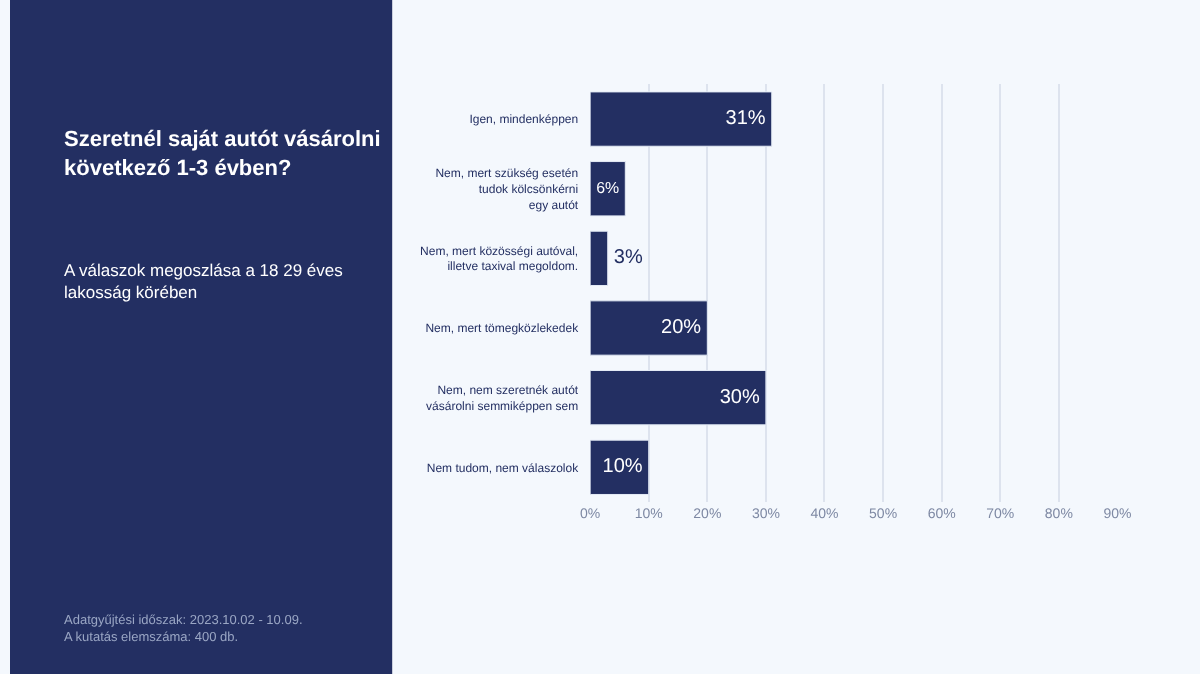  I want to click on data-label: 10%, so click(622, 467).